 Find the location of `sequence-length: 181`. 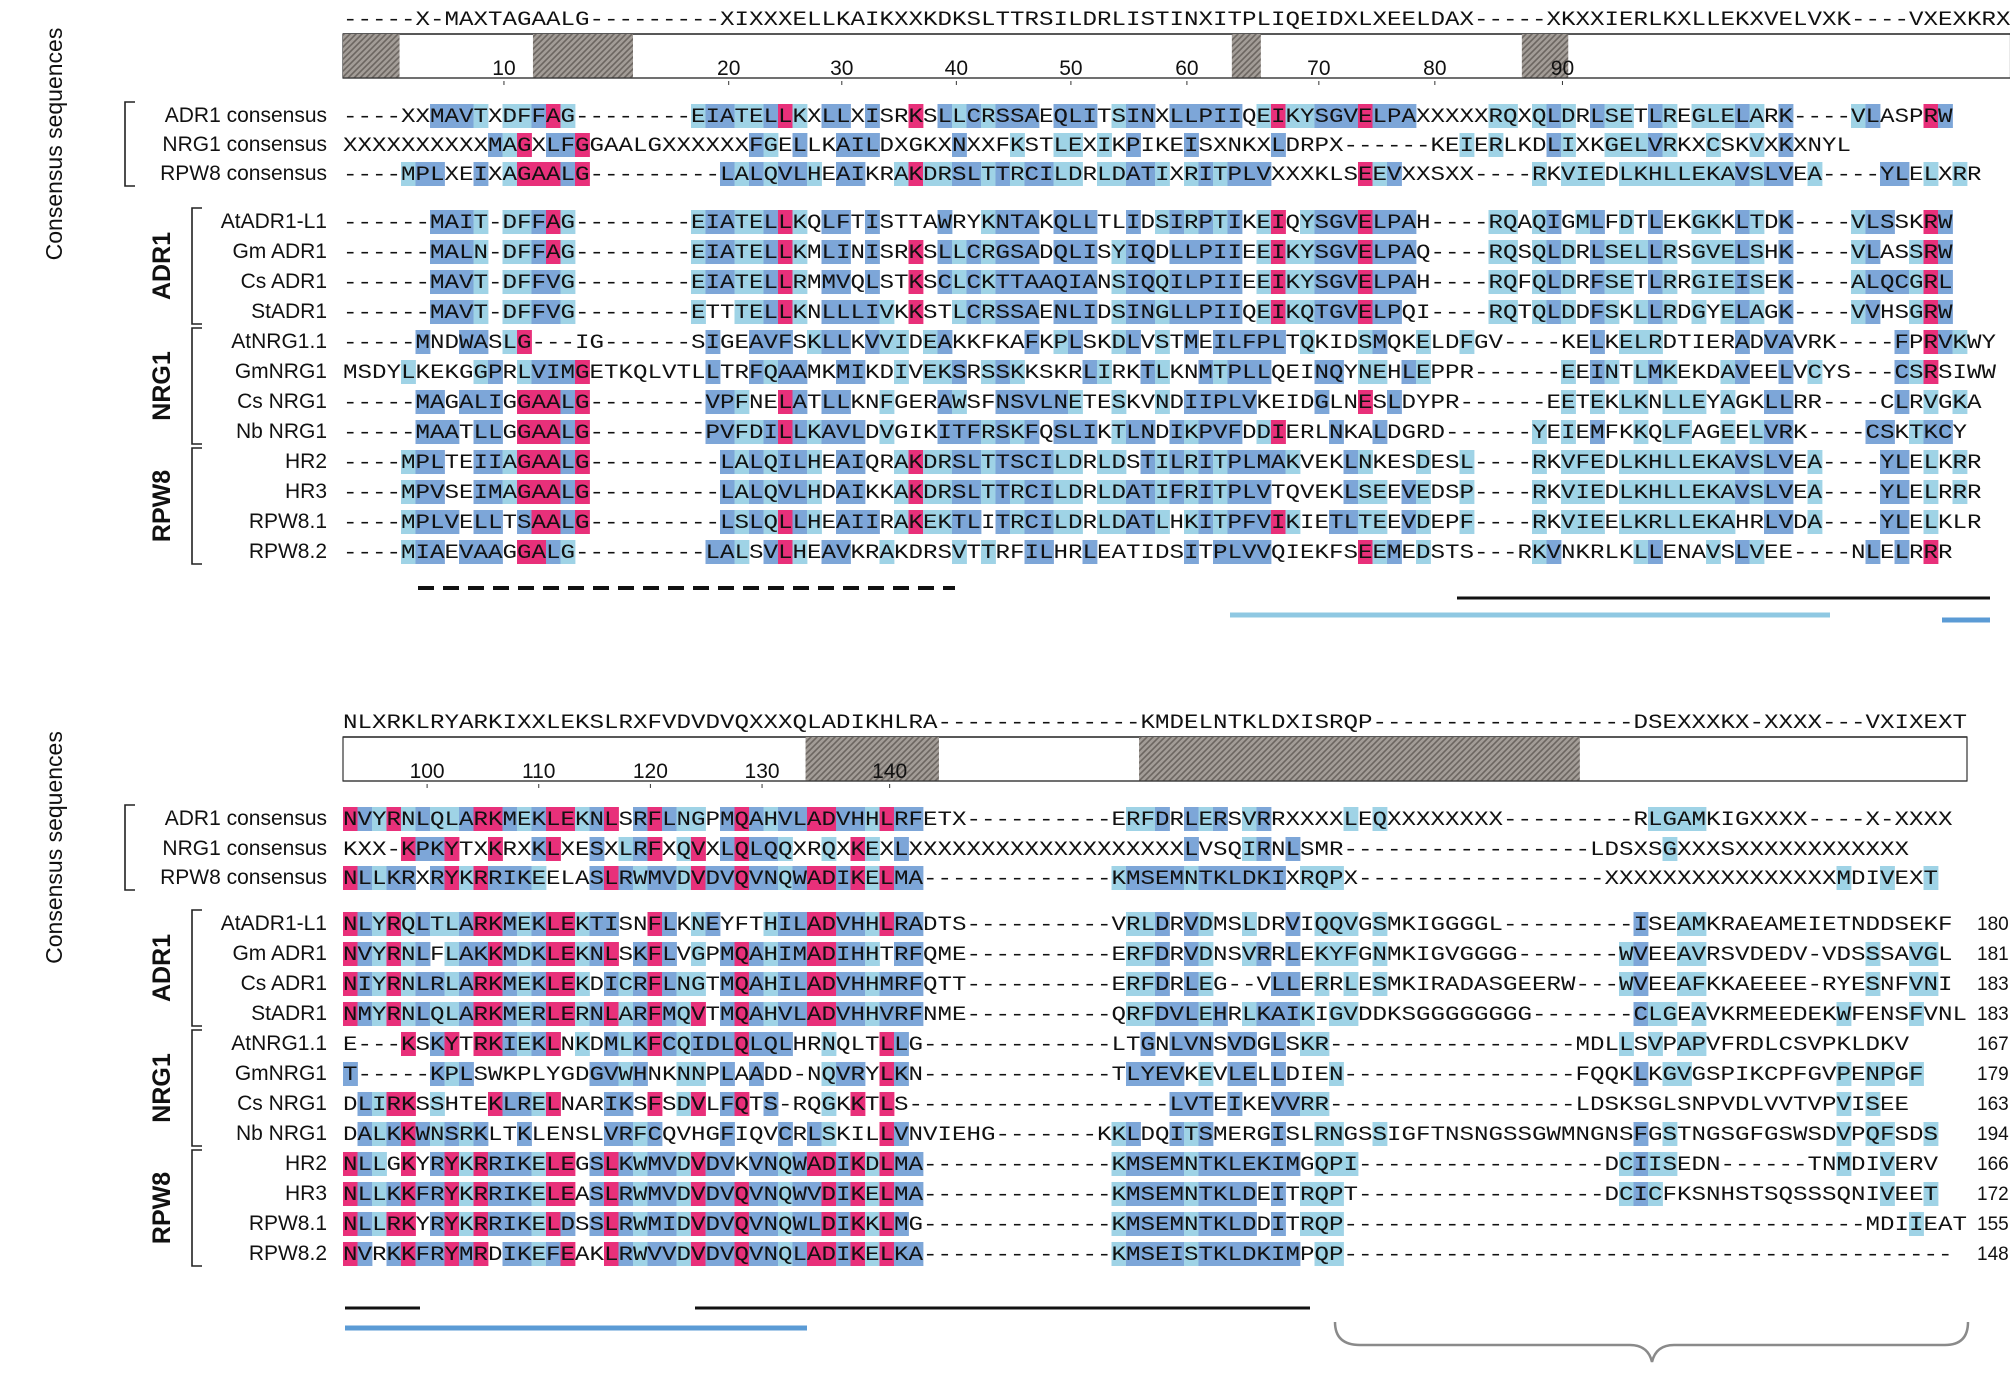

sequence-length: 181 is located at coordinates (1993, 954).